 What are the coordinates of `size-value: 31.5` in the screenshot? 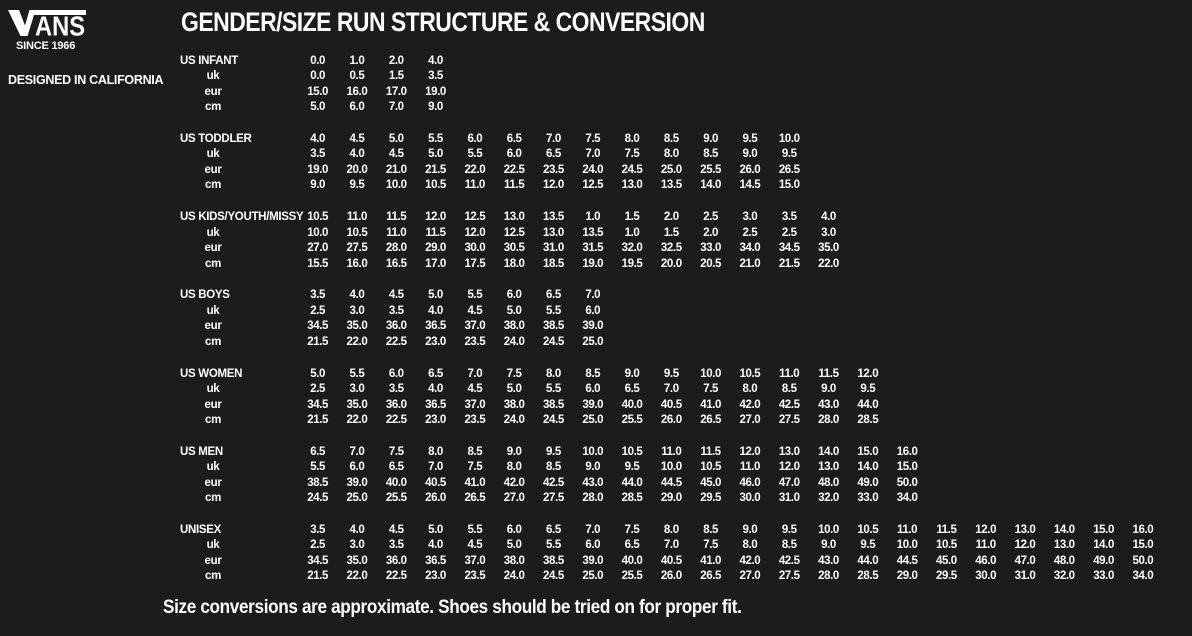 It's located at (593, 248).